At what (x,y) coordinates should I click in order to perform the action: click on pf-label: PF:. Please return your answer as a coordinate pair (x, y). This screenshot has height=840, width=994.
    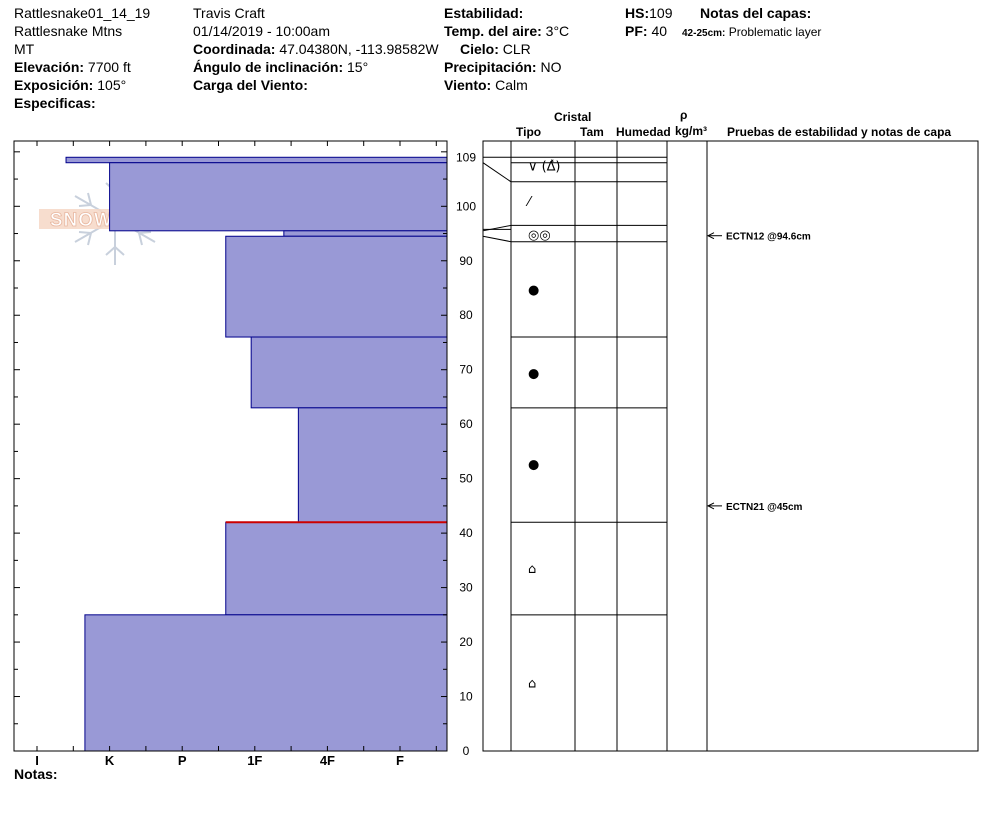
    Looking at the image, I should click on (636, 31).